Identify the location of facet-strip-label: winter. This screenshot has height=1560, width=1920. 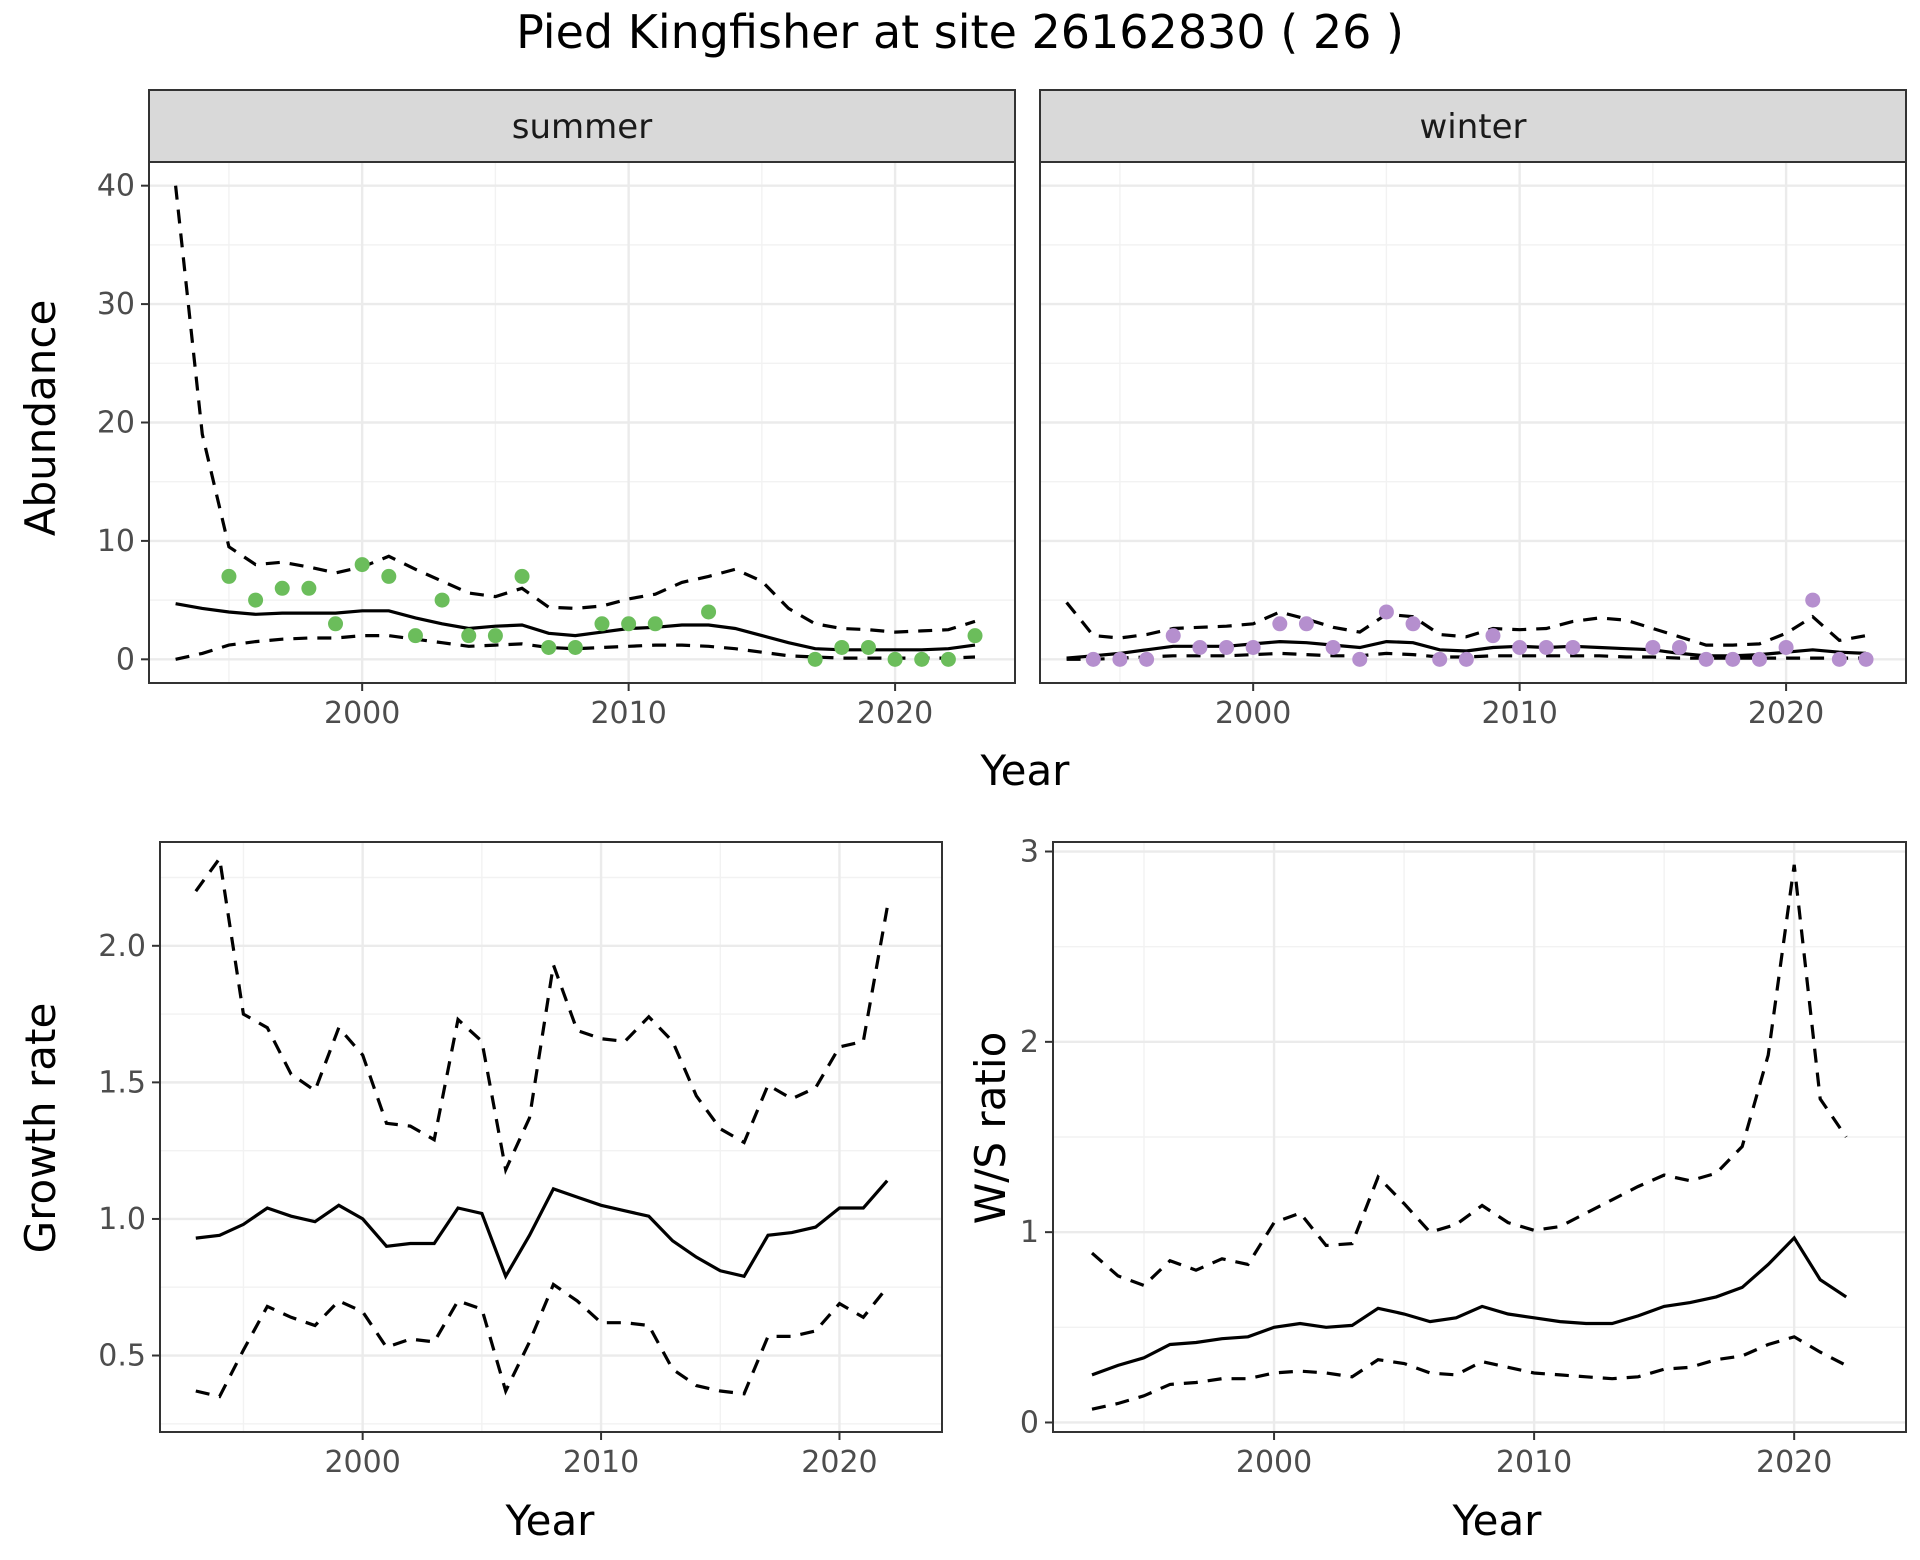
(1472, 127).